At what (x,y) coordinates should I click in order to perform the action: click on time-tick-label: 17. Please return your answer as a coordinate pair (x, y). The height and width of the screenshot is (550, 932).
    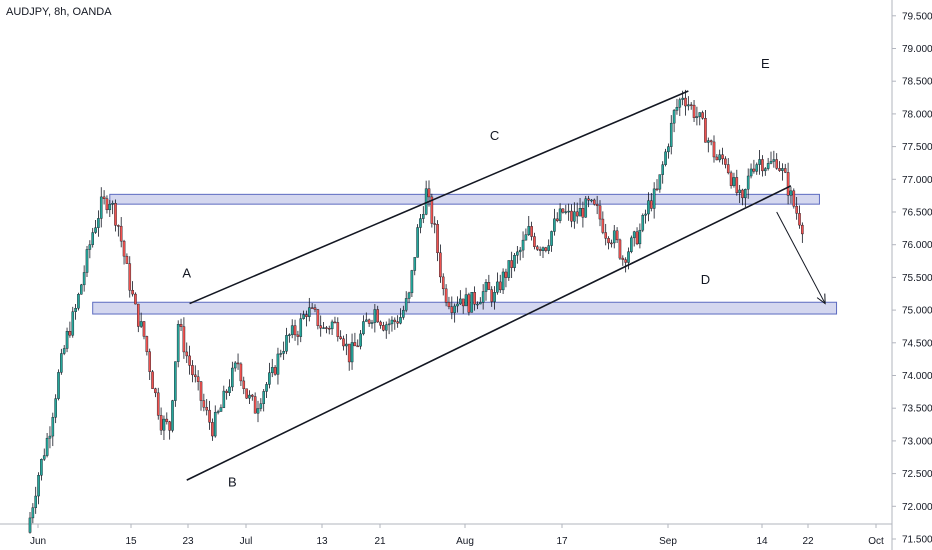
    Looking at the image, I should click on (562, 541).